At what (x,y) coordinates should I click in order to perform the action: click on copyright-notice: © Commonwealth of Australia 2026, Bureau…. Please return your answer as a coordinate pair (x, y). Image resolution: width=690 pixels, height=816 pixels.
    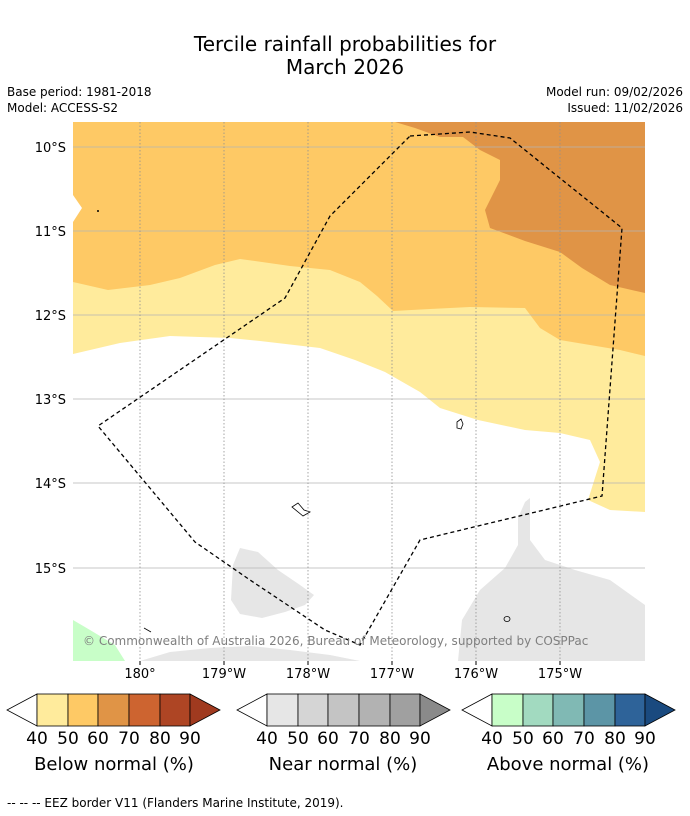
    Looking at the image, I should click on (335, 641).